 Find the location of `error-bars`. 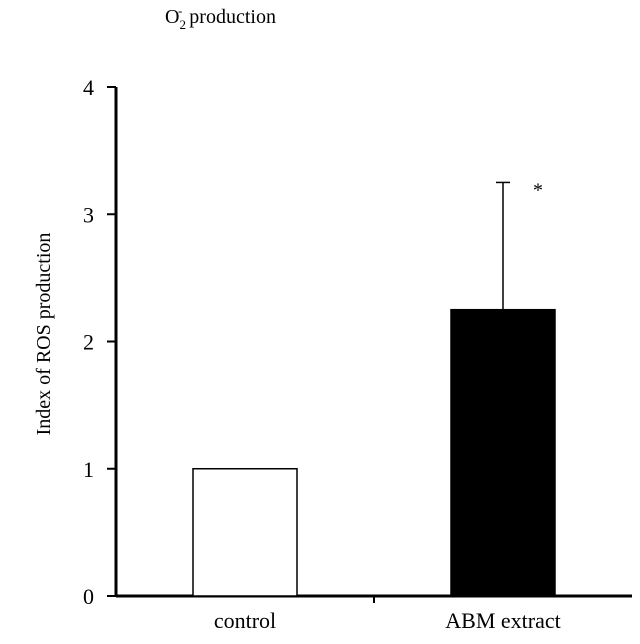

error-bars is located at coordinates (503, 245).